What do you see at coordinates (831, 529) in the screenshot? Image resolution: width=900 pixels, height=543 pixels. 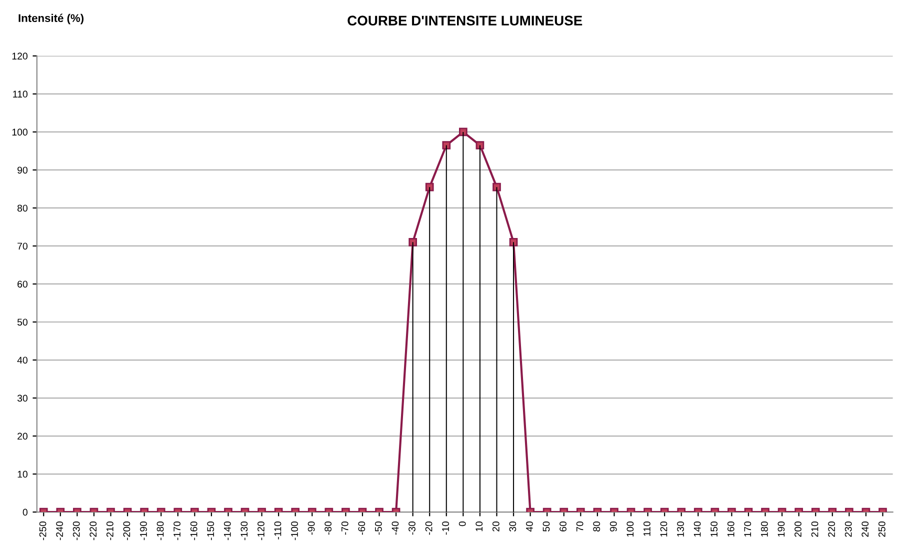 I see `x-tick-label: 220` at bounding box center [831, 529].